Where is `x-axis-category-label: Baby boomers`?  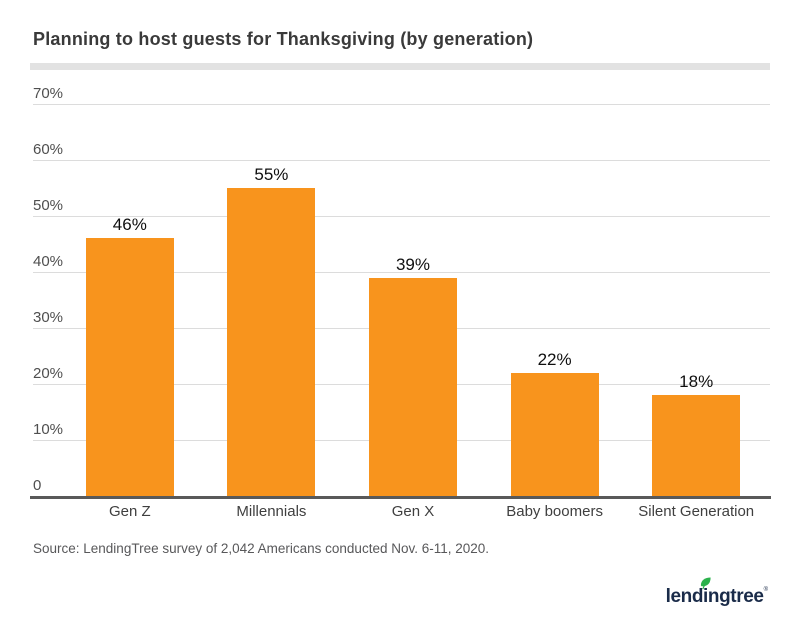 x-axis-category-label: Baby boomers is located at coordinates (554, 511).